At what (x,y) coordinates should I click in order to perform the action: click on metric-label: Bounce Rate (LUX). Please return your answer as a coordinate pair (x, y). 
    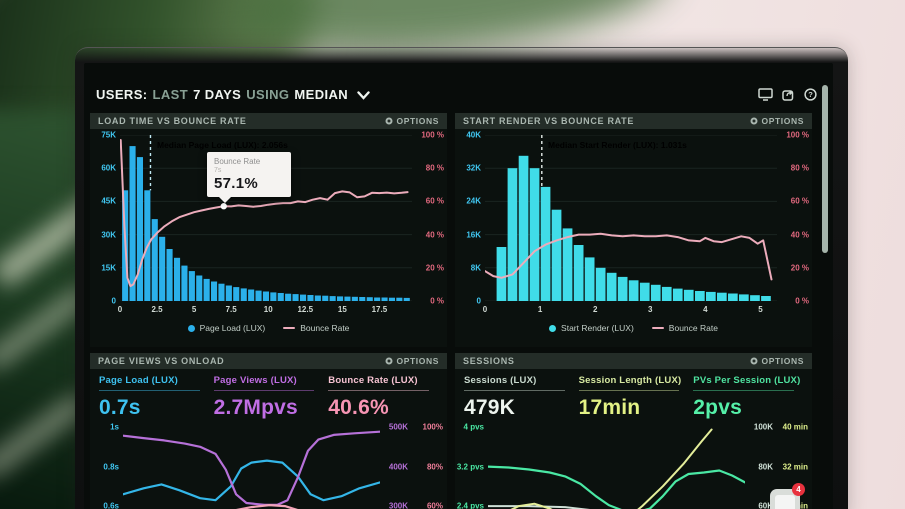
    Looking at the image, I should click on (373, 380).